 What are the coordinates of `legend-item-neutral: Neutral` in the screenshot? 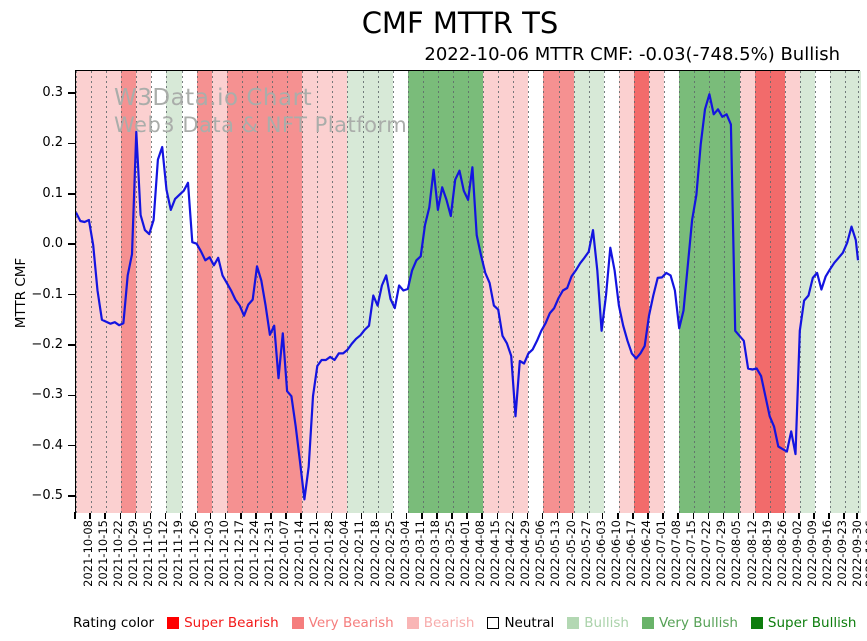 It's located at (520, 623).